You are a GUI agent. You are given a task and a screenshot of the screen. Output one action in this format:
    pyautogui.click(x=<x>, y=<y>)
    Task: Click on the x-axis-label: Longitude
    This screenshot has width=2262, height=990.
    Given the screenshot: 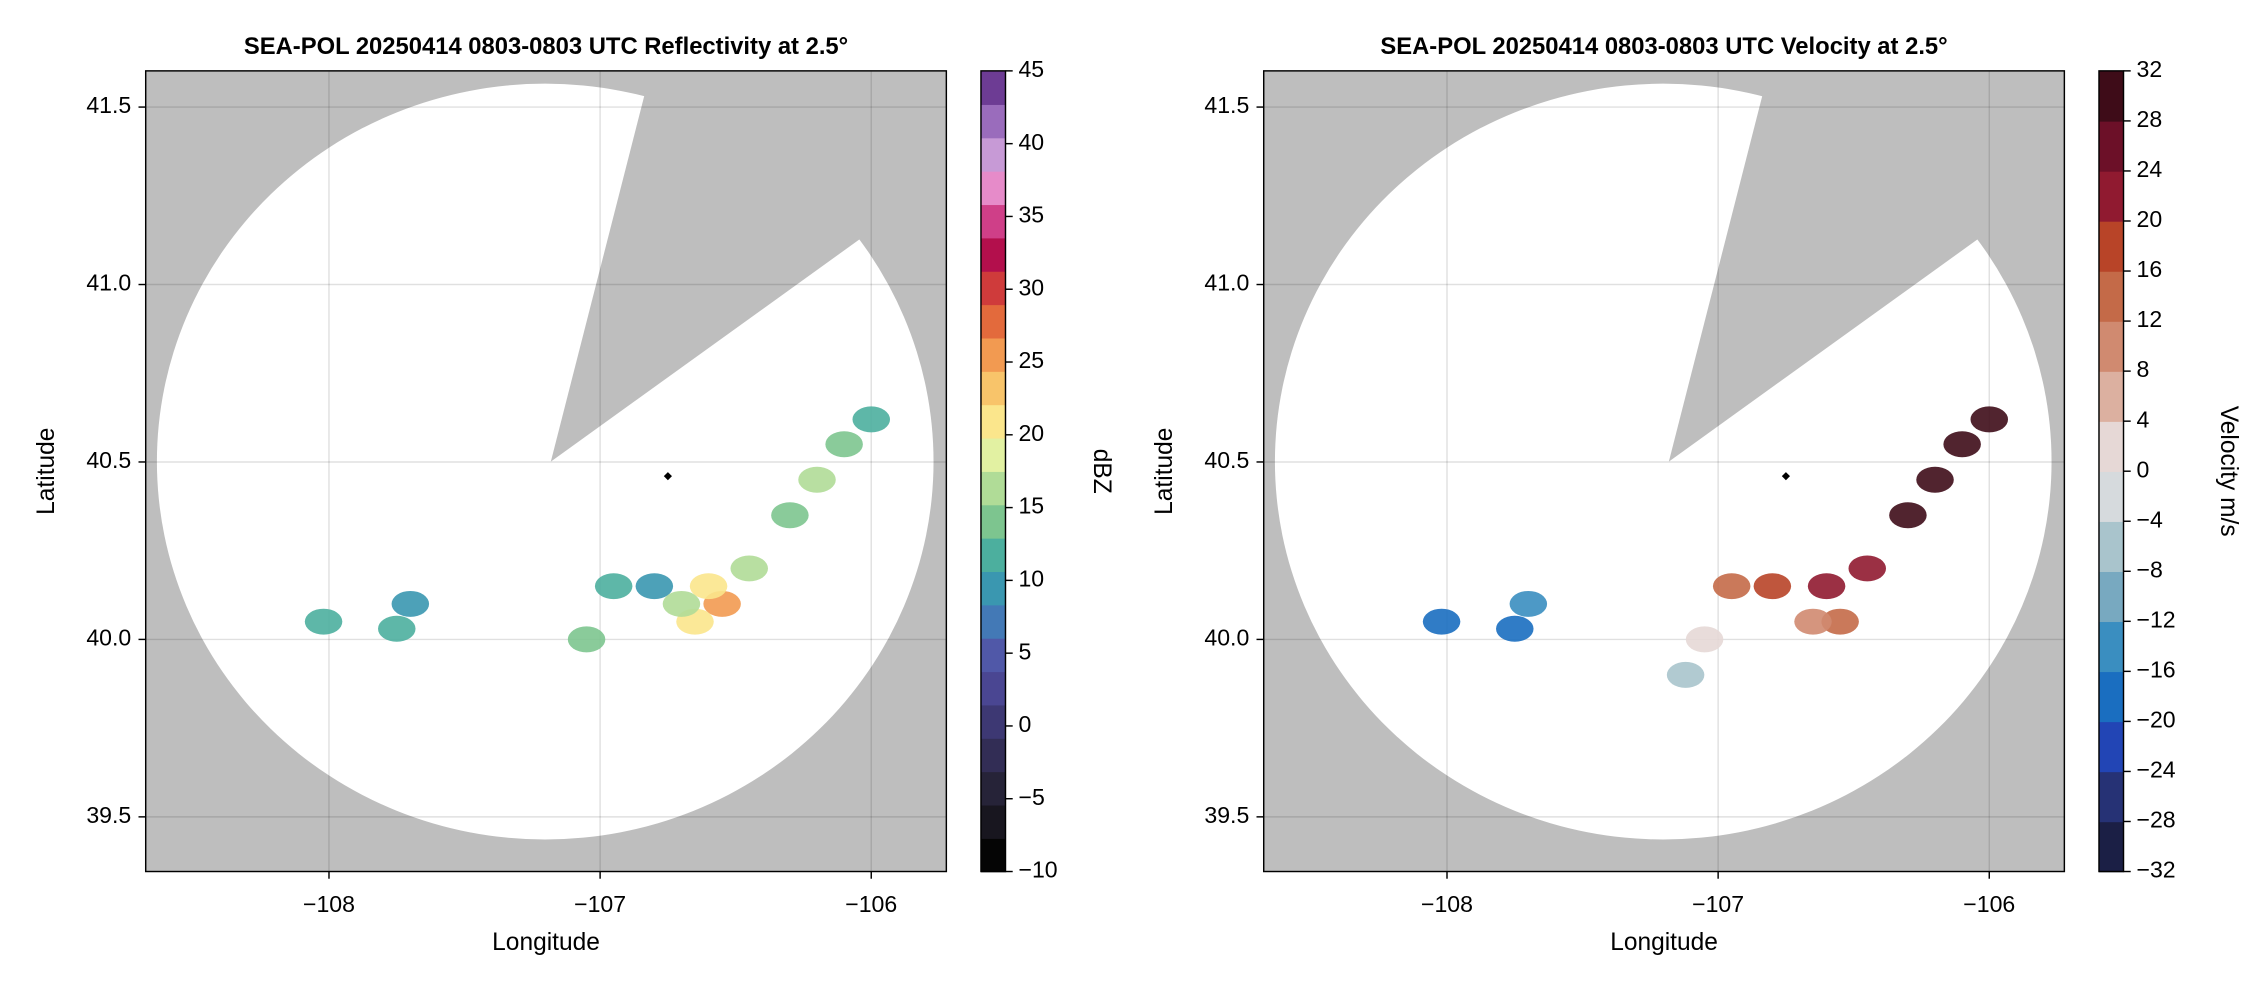 What is the action you would take?
    pyautogui.click(x=546, y=942)
    